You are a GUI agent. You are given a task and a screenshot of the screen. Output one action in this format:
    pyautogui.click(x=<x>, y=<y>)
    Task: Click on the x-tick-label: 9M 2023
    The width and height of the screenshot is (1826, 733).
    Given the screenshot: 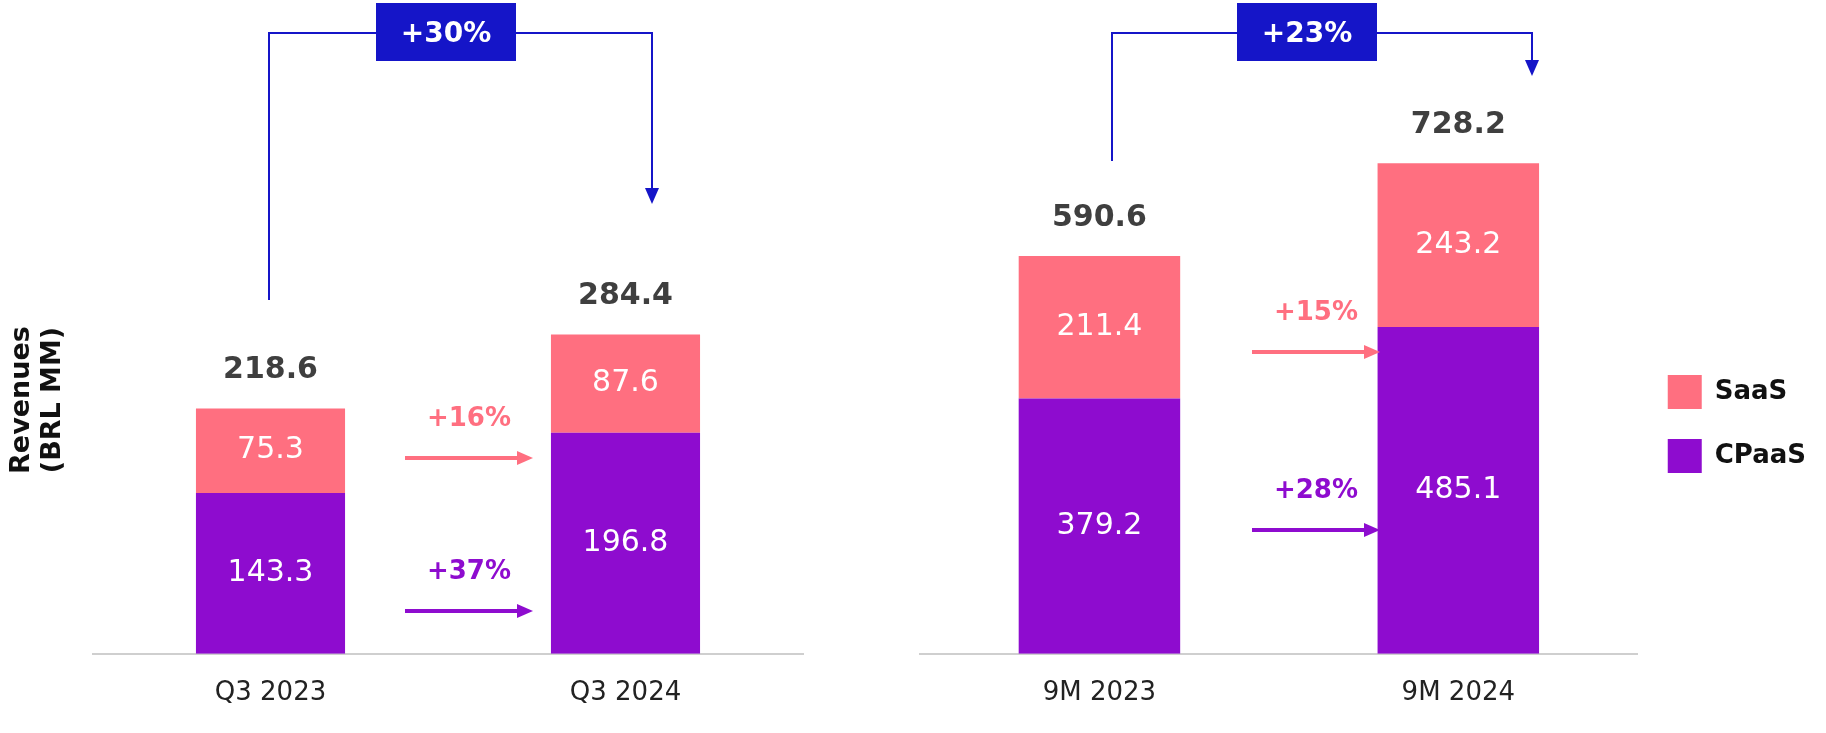 What is the action you would take?
    pyautogui.click(x=1099, y=691)
    